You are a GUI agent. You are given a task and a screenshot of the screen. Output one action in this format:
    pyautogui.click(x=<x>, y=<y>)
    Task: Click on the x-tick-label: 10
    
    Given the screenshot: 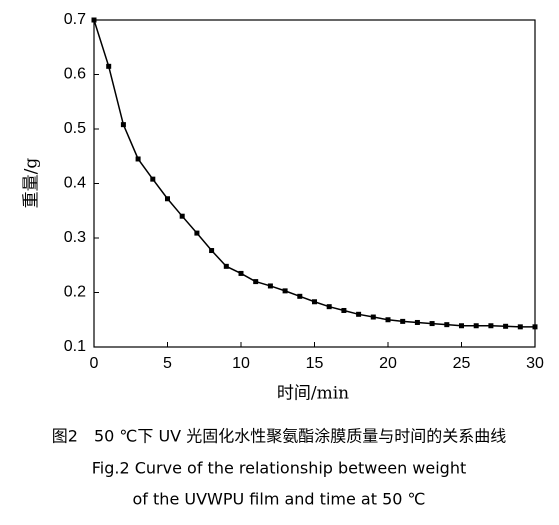 What is the action you would take?
    pyautogui.click(x=241, y=363)
    